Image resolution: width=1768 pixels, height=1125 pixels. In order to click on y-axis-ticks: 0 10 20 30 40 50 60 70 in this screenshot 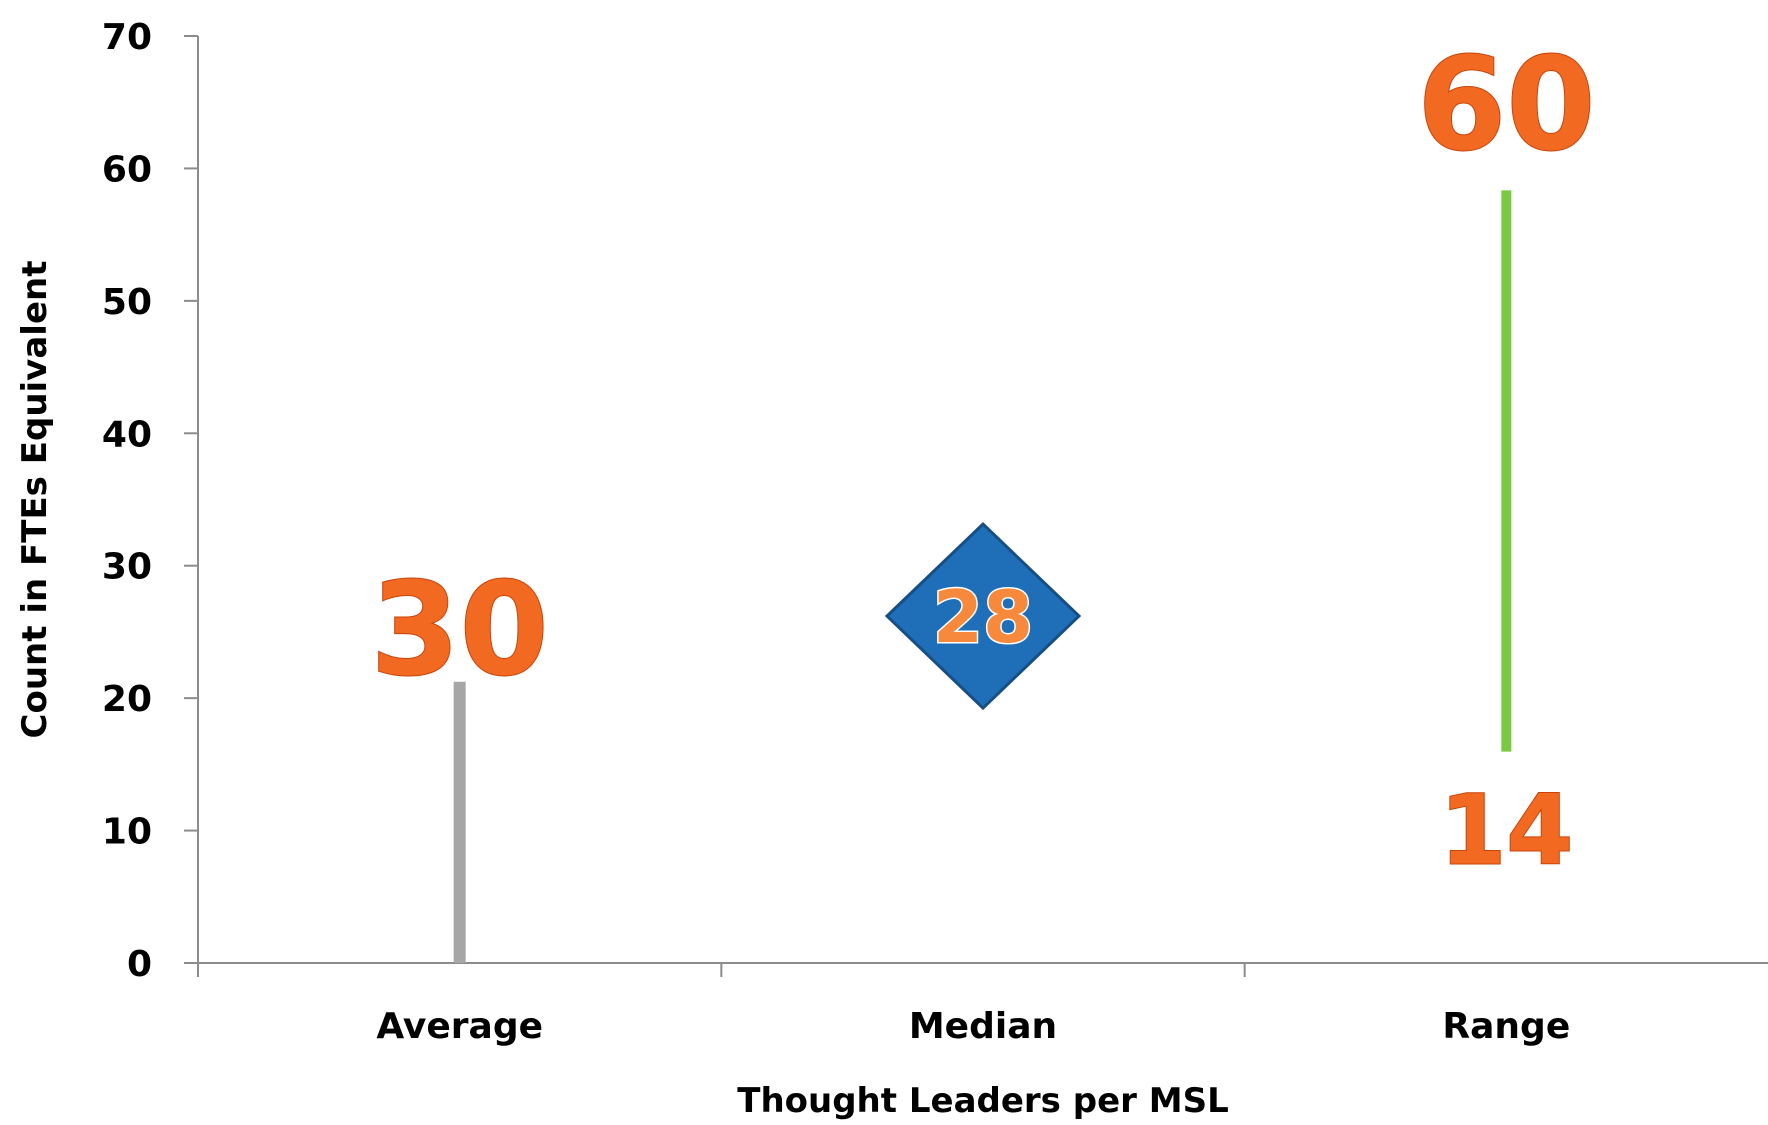, I will do `click(150, 501)`.